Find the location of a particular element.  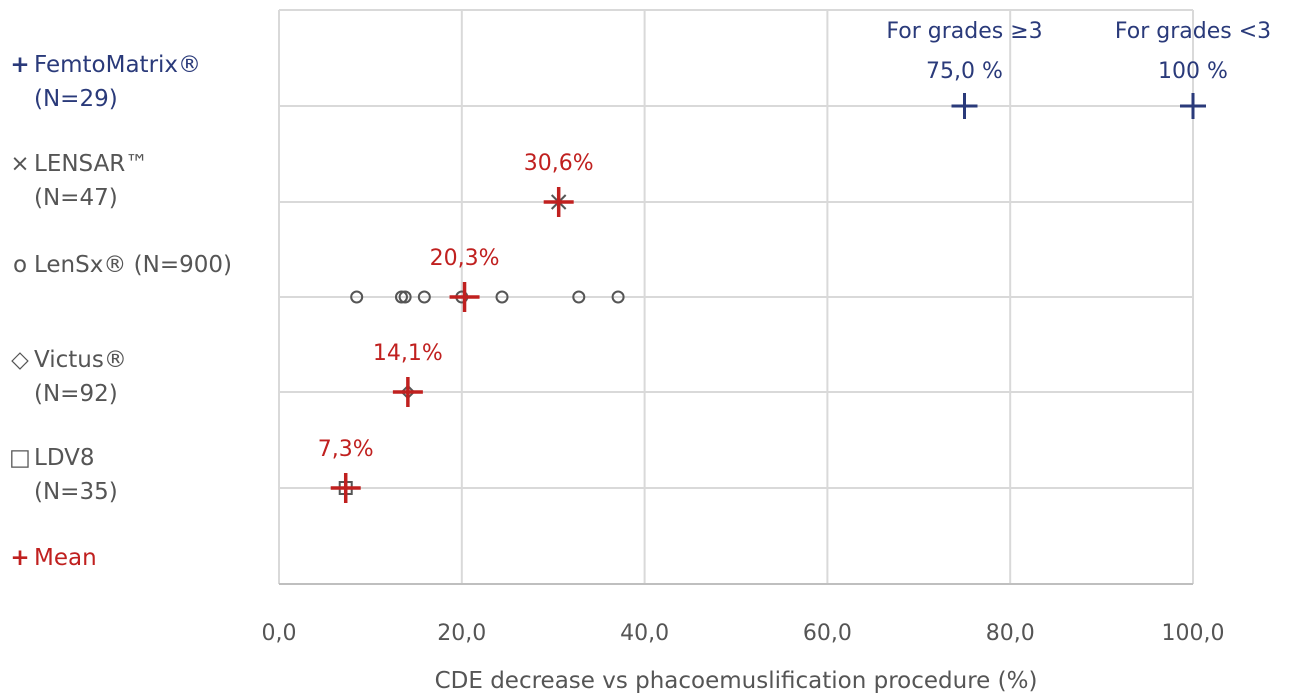

legend-lensar-label: LENSAR™ is located at coordinates (91, 164).